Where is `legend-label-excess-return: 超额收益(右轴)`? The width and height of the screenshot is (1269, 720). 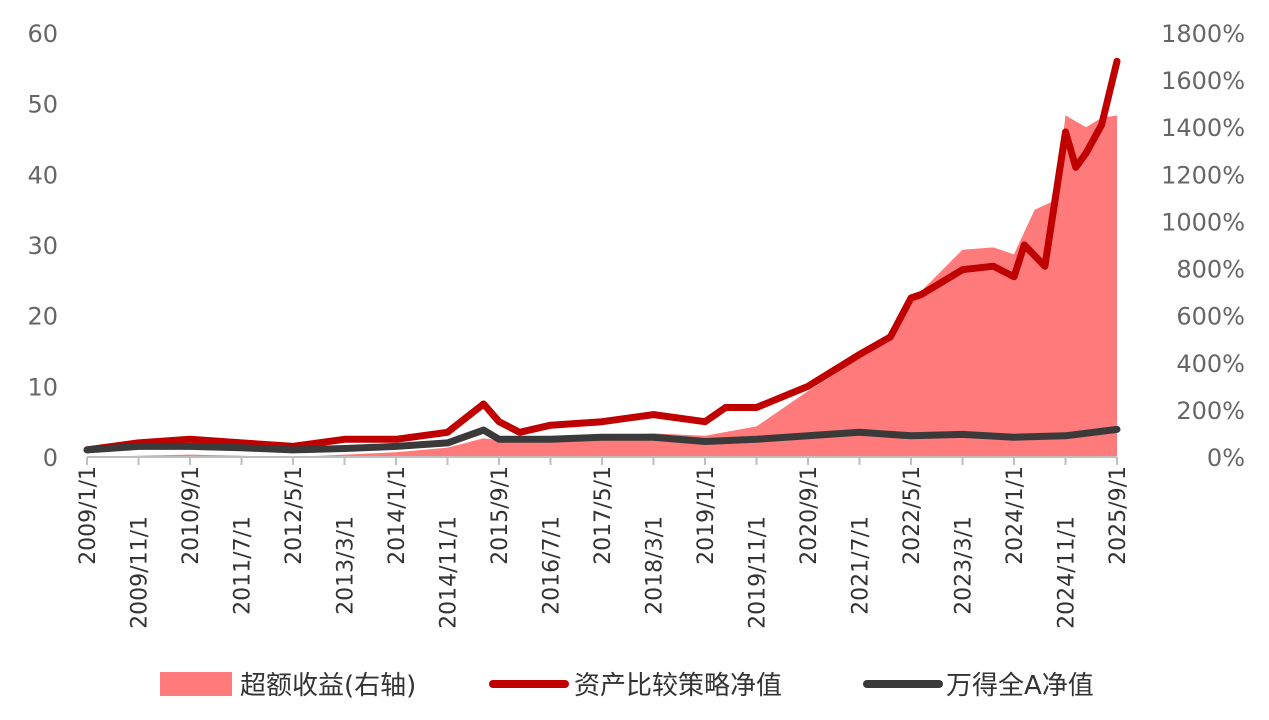 legend-label-excess-return: 超额收益(右轴) is located at coordinates (328, 686).